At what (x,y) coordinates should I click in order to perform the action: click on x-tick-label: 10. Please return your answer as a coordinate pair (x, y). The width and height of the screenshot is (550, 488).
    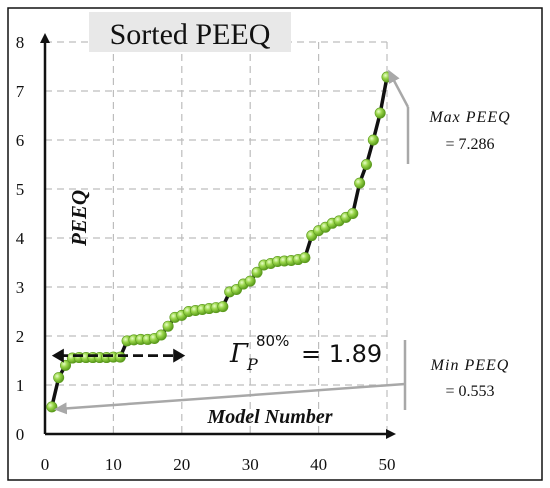
    Looking at the image, I should click on (113, 464).